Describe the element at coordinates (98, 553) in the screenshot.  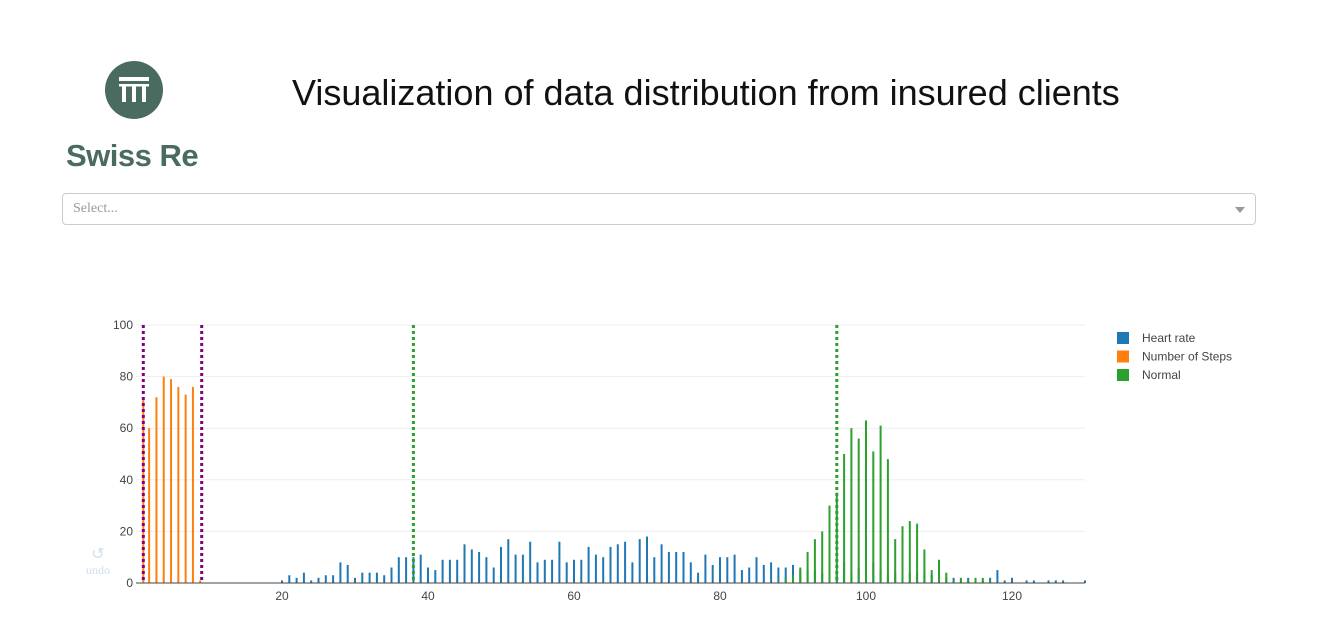
I see `undo-icon: ↺` at that location.